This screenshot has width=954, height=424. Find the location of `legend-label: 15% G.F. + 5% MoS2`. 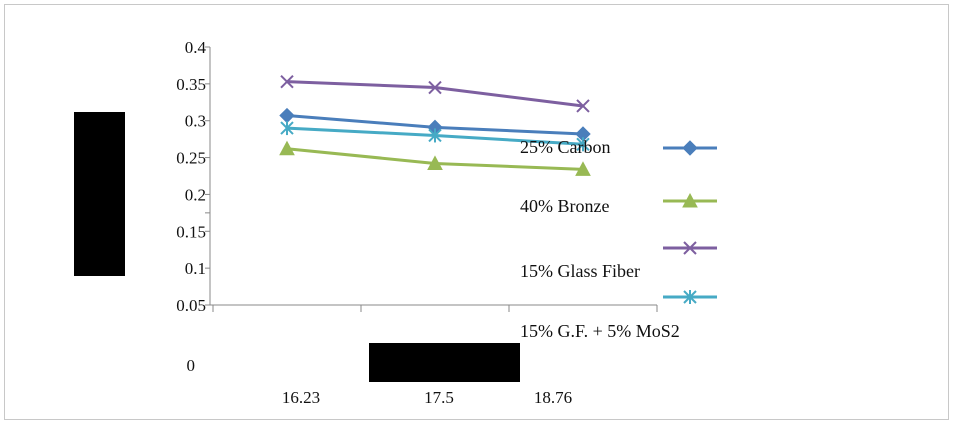

legend-label: 15% G.F. + 5% MoS2 is located at coordinates (600, 331).